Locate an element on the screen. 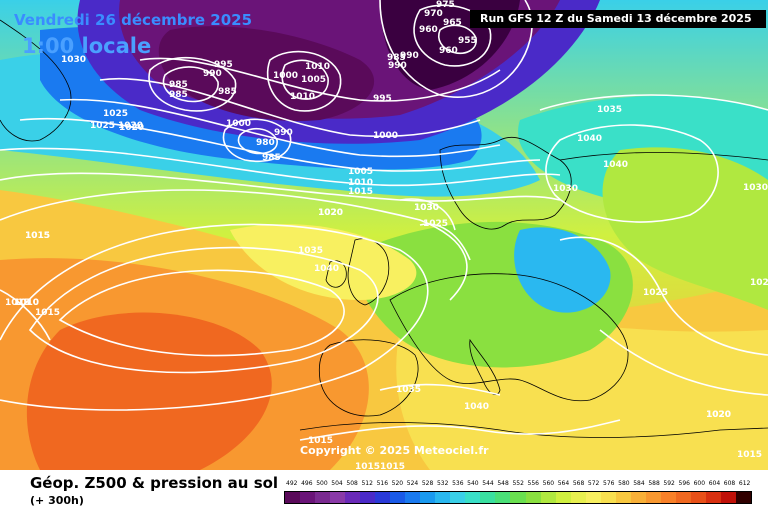  pressure-label: 980 is located at coordinates (265, 143).